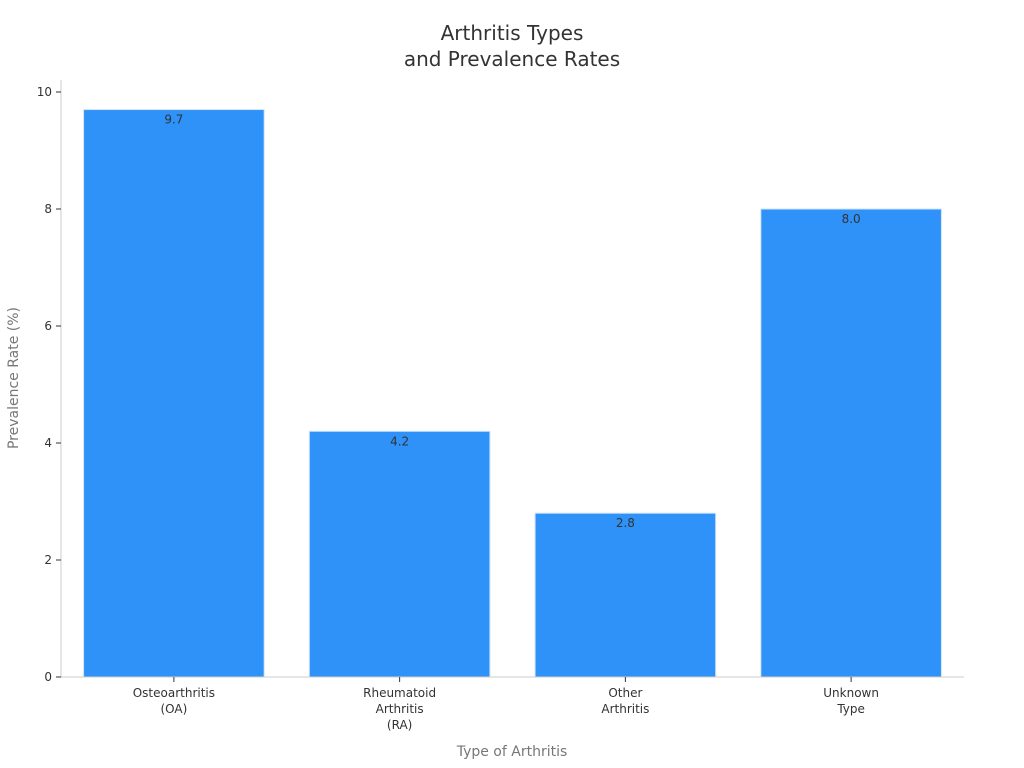 The width and height of the screenshot is (1024, 768). What do you see at coordinates (512, 33) in the screenshot?
I see `chart-title-line-1: Arthritis Types` at bounding box center [512, 33].